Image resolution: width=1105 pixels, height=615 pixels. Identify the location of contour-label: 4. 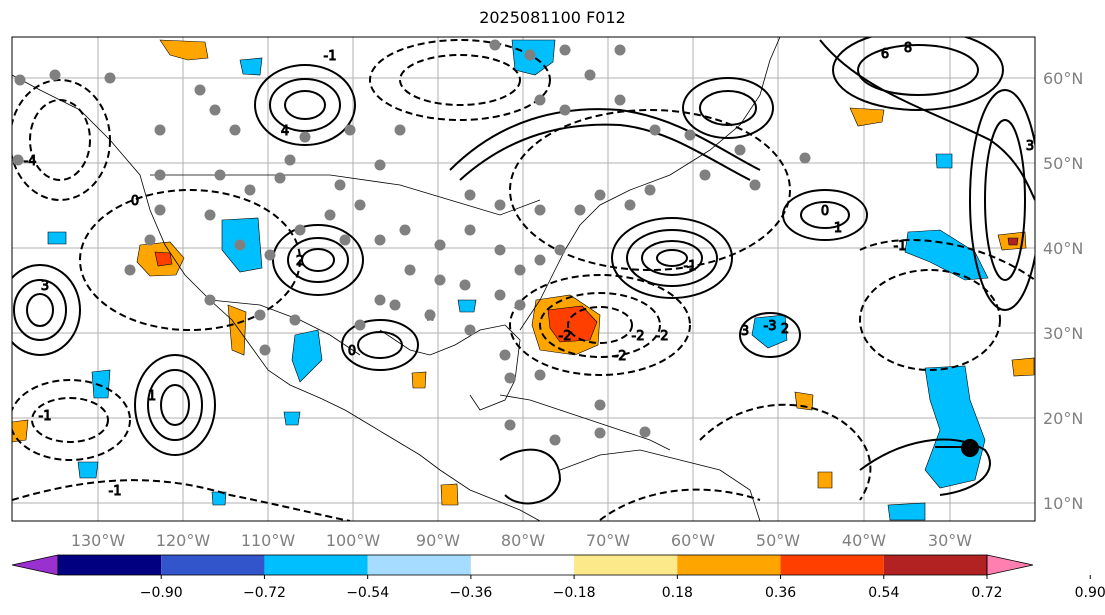
(285, 131).